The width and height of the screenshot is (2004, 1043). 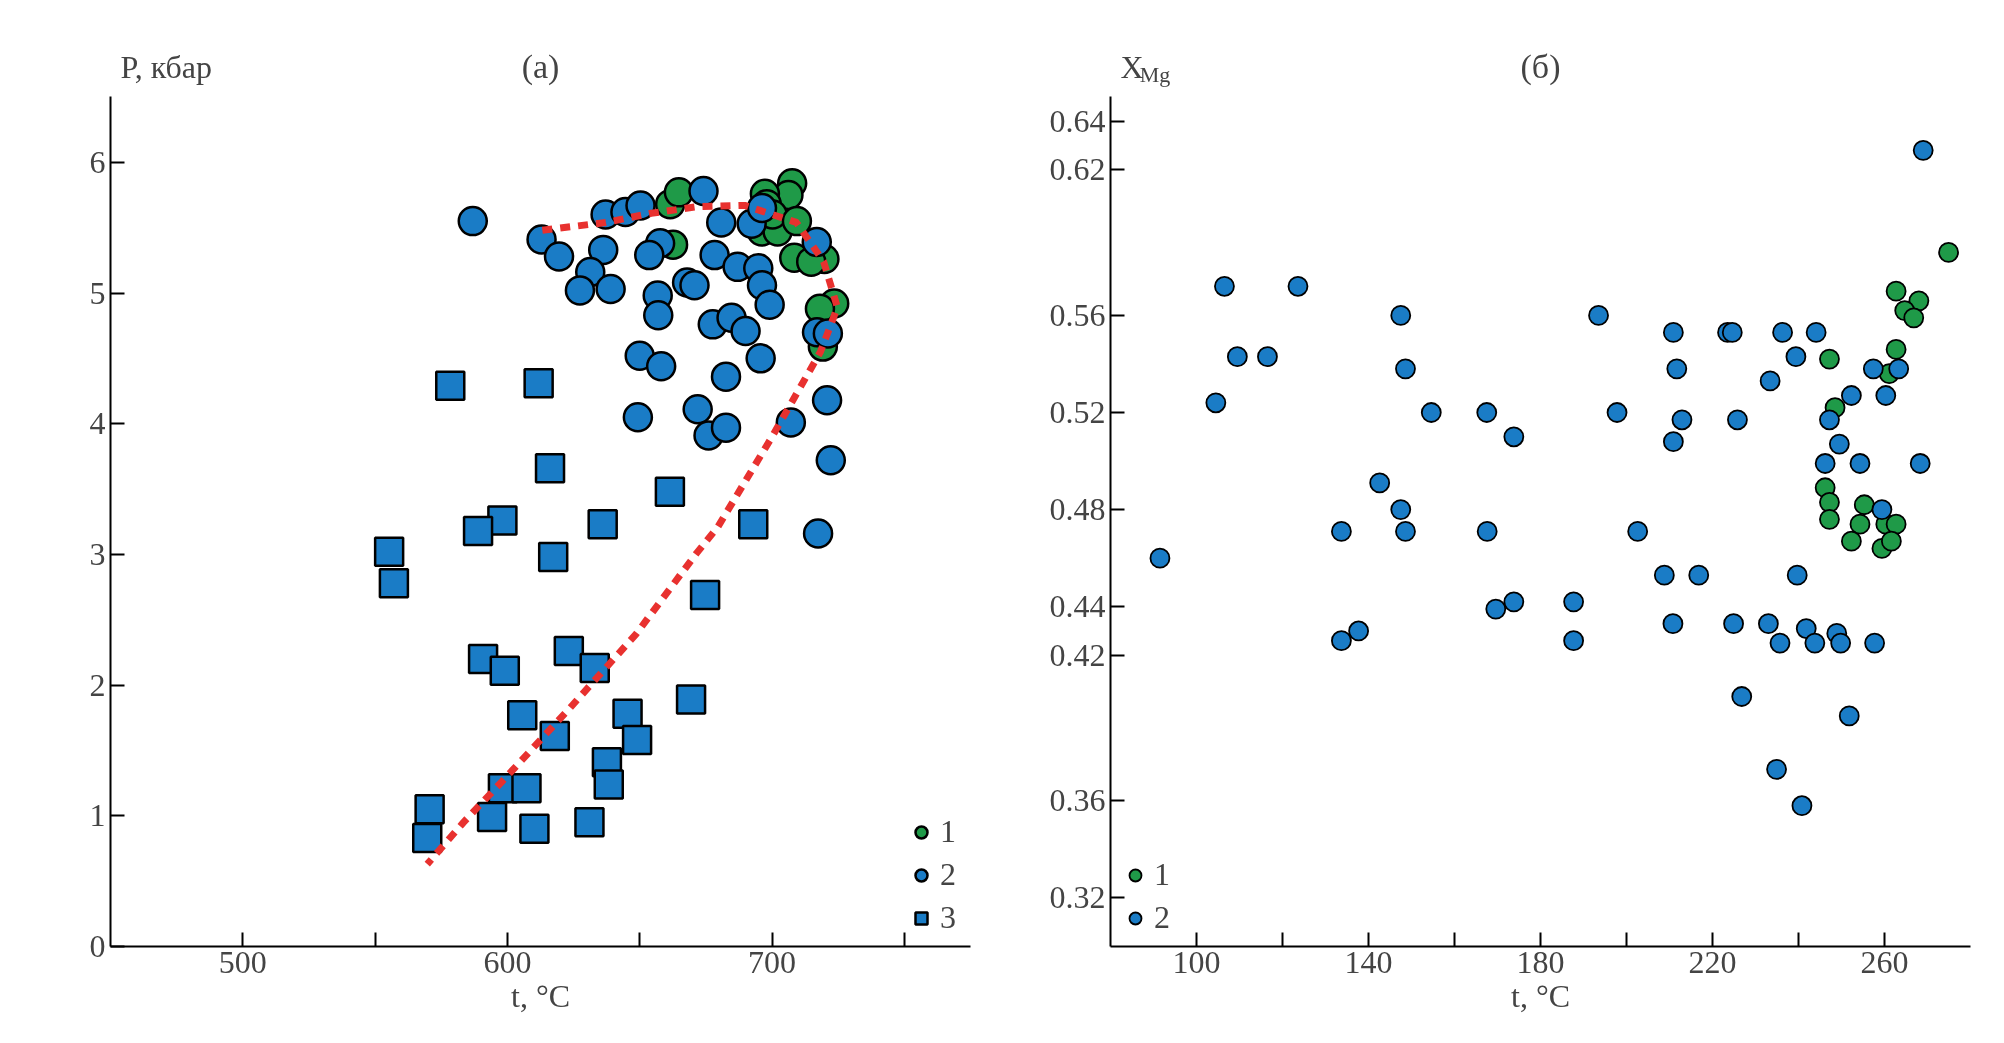 I want to click on y-tick-label: 0.42, so click(x=1077, y=654).